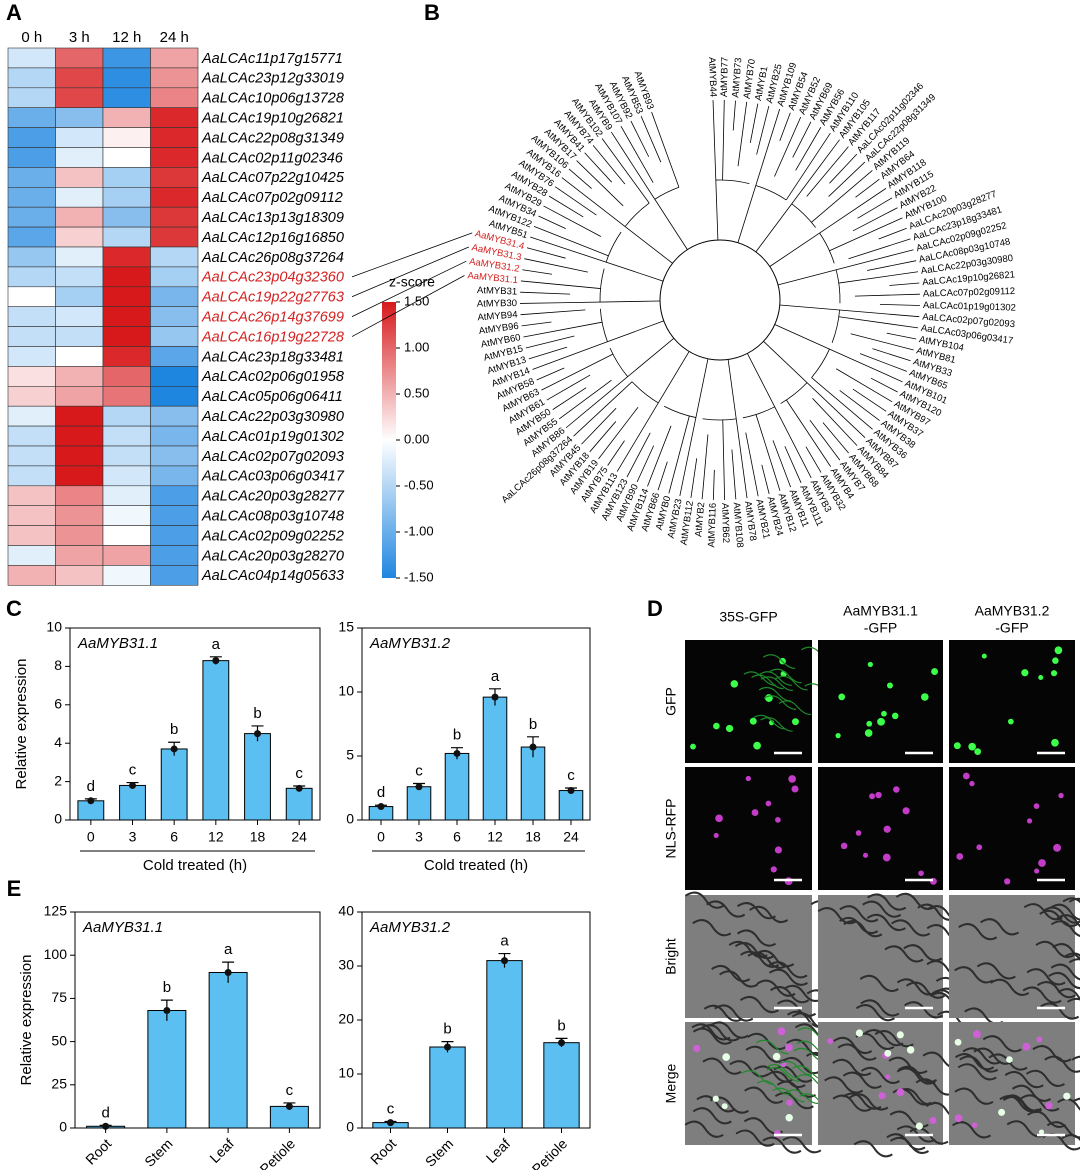  I want to click on row-header: NLS-RFP, so click(671, 829).